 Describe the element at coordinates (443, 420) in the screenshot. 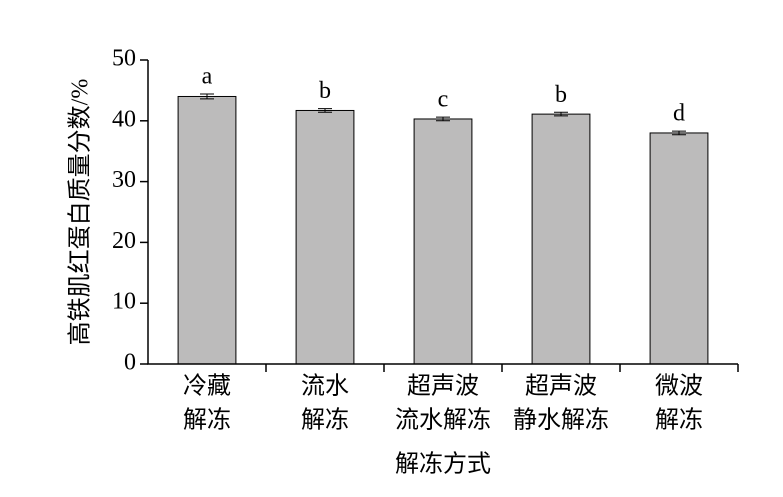

I see `x-tick-label: 流水解冻` at that location.